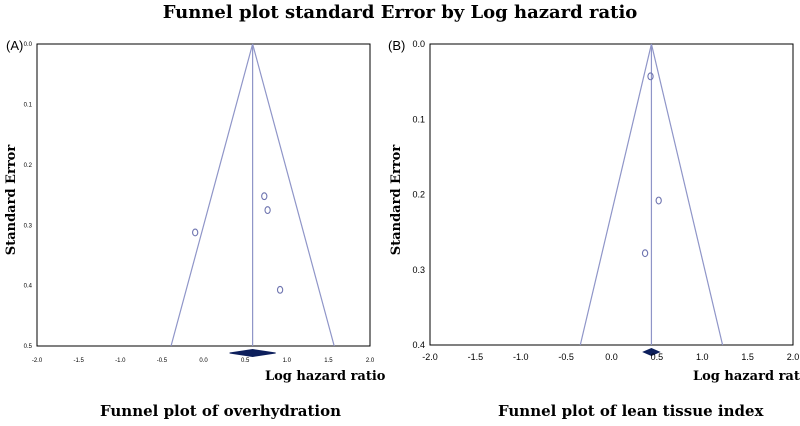 The height and width of the screenshot is (426, 800). Describe the element at coordinates (397, 45) in the screenshot. I see `panel-b-label: (B)` at that location.